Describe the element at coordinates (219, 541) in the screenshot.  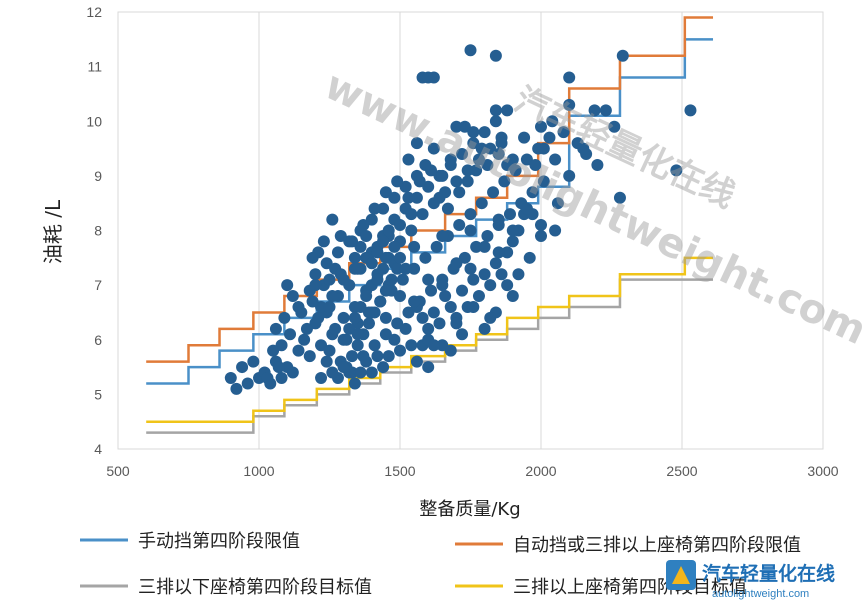
I see `legend-label-1: 手动挡第四阶段限值` at that location.